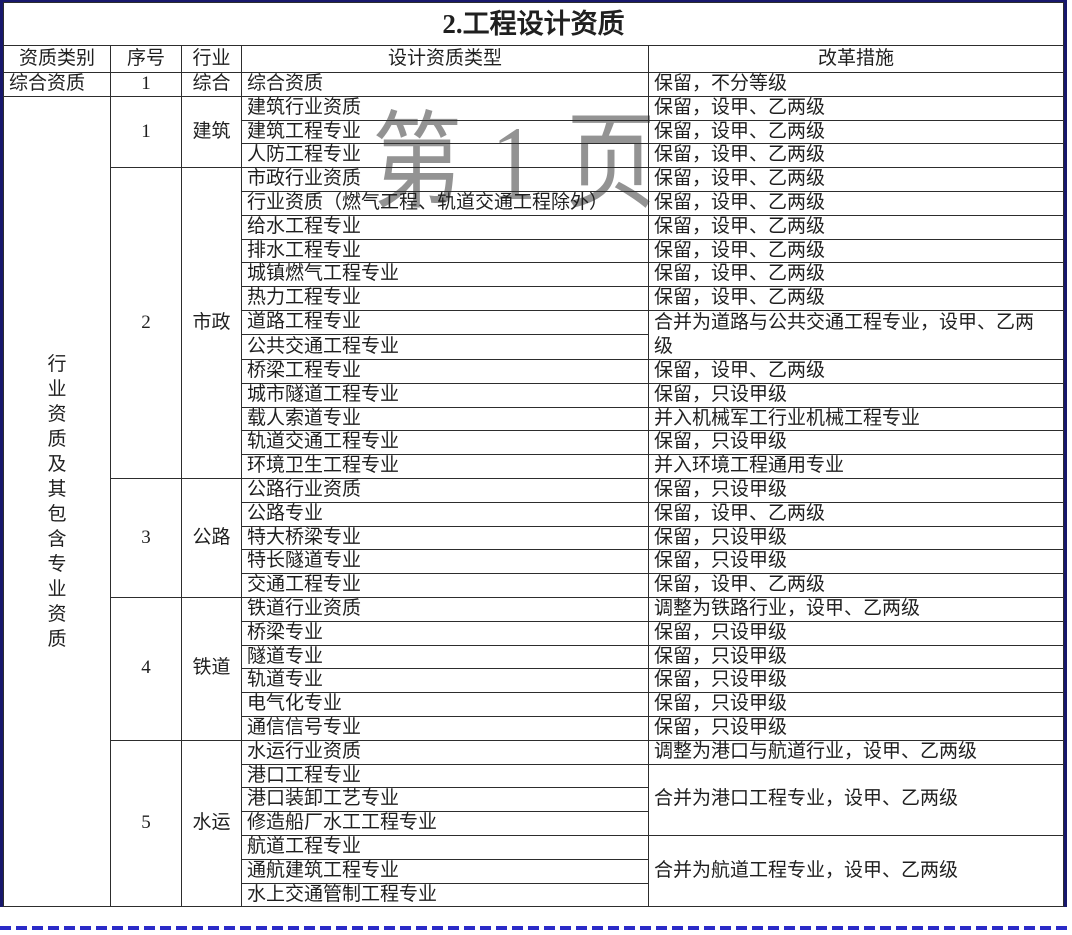 The image size is (1072, 935). I want to click on type-cell: 公路行业资质, so click(445, 490).